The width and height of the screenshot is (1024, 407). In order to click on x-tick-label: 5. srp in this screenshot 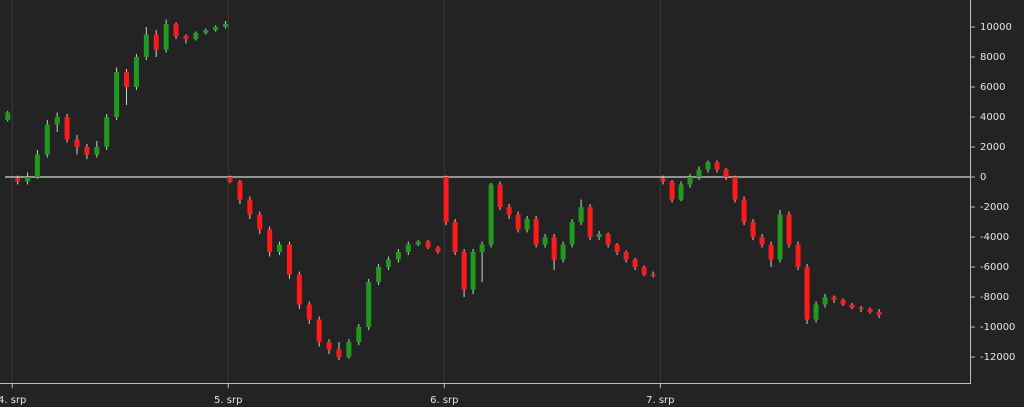, I will do `click(228, 400)`.